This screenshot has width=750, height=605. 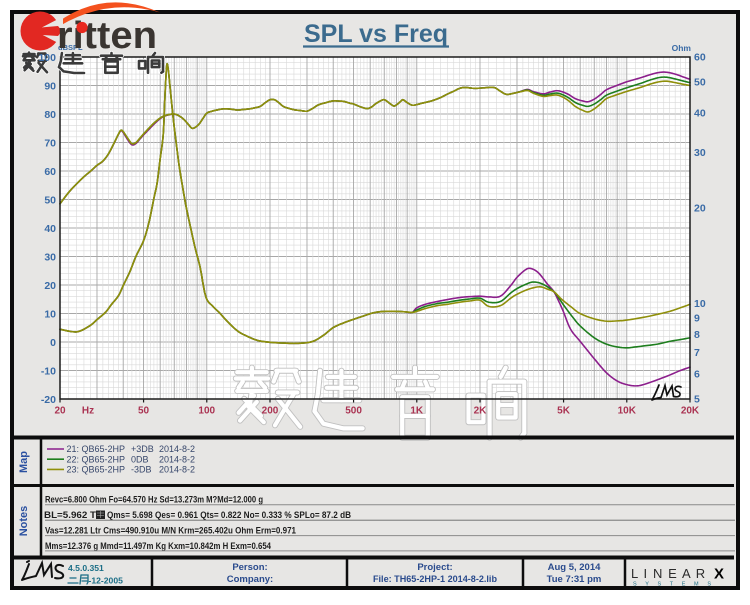 I want to click on svg-text: 80, so click(x=50, y=115).